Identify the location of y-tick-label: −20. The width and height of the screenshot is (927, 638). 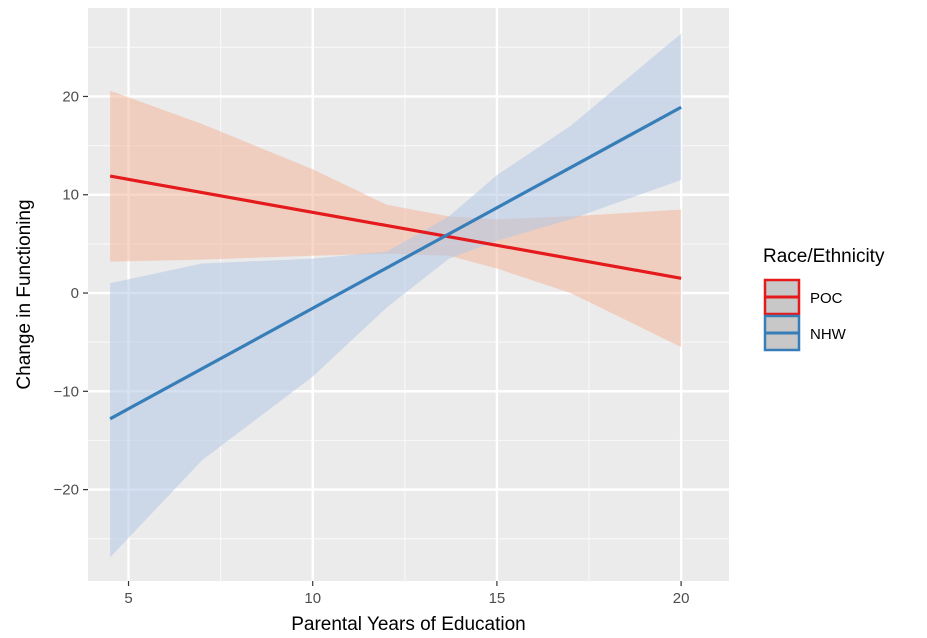
(66, 490).